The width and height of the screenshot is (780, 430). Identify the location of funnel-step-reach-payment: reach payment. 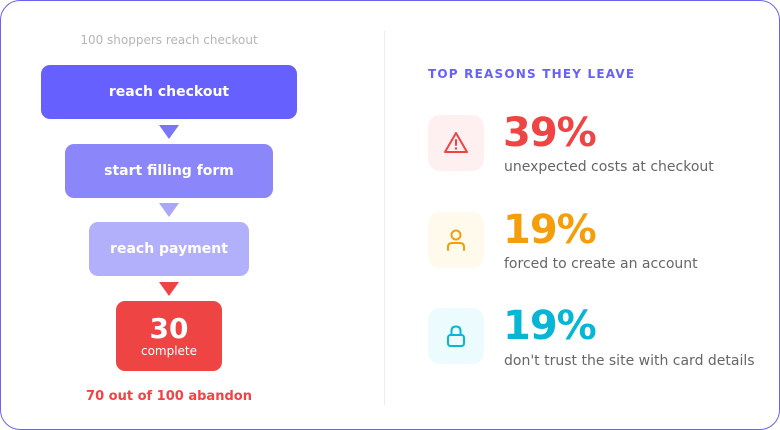
(169, 249).